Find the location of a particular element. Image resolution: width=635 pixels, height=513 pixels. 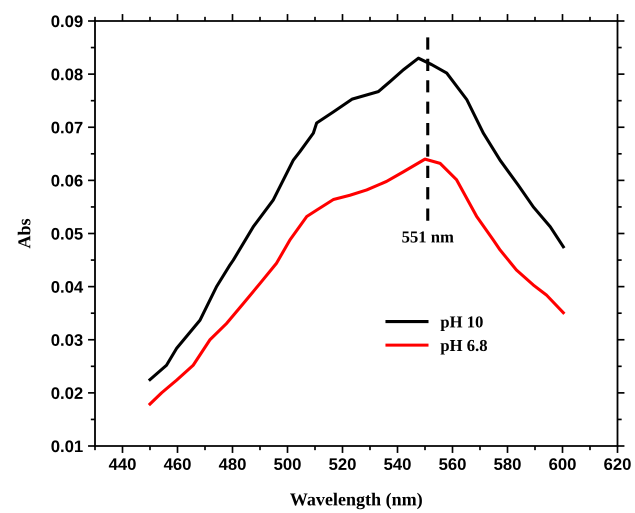

y-tick-label: 0.09 is located at coordinates (67, 21).